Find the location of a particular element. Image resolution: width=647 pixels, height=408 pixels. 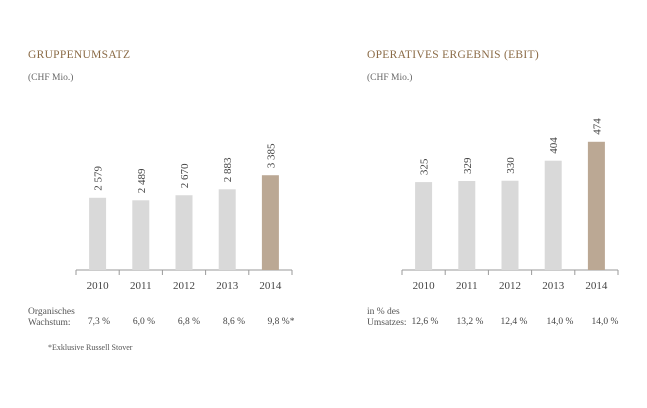

bar-value-label: 404 is located at coordinates (554, 145).